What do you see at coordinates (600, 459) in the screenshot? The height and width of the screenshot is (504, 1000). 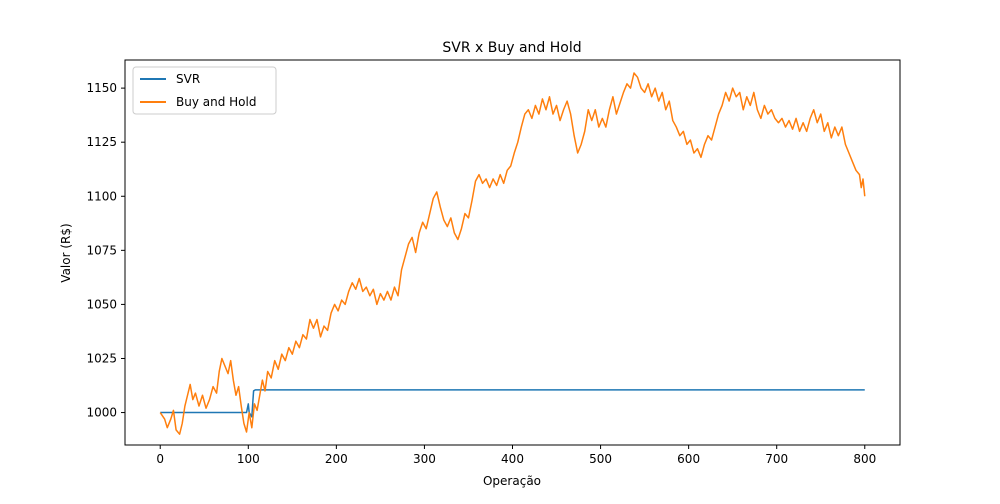 I see `x-tick-label: 500` at bounding box center [600, 459].